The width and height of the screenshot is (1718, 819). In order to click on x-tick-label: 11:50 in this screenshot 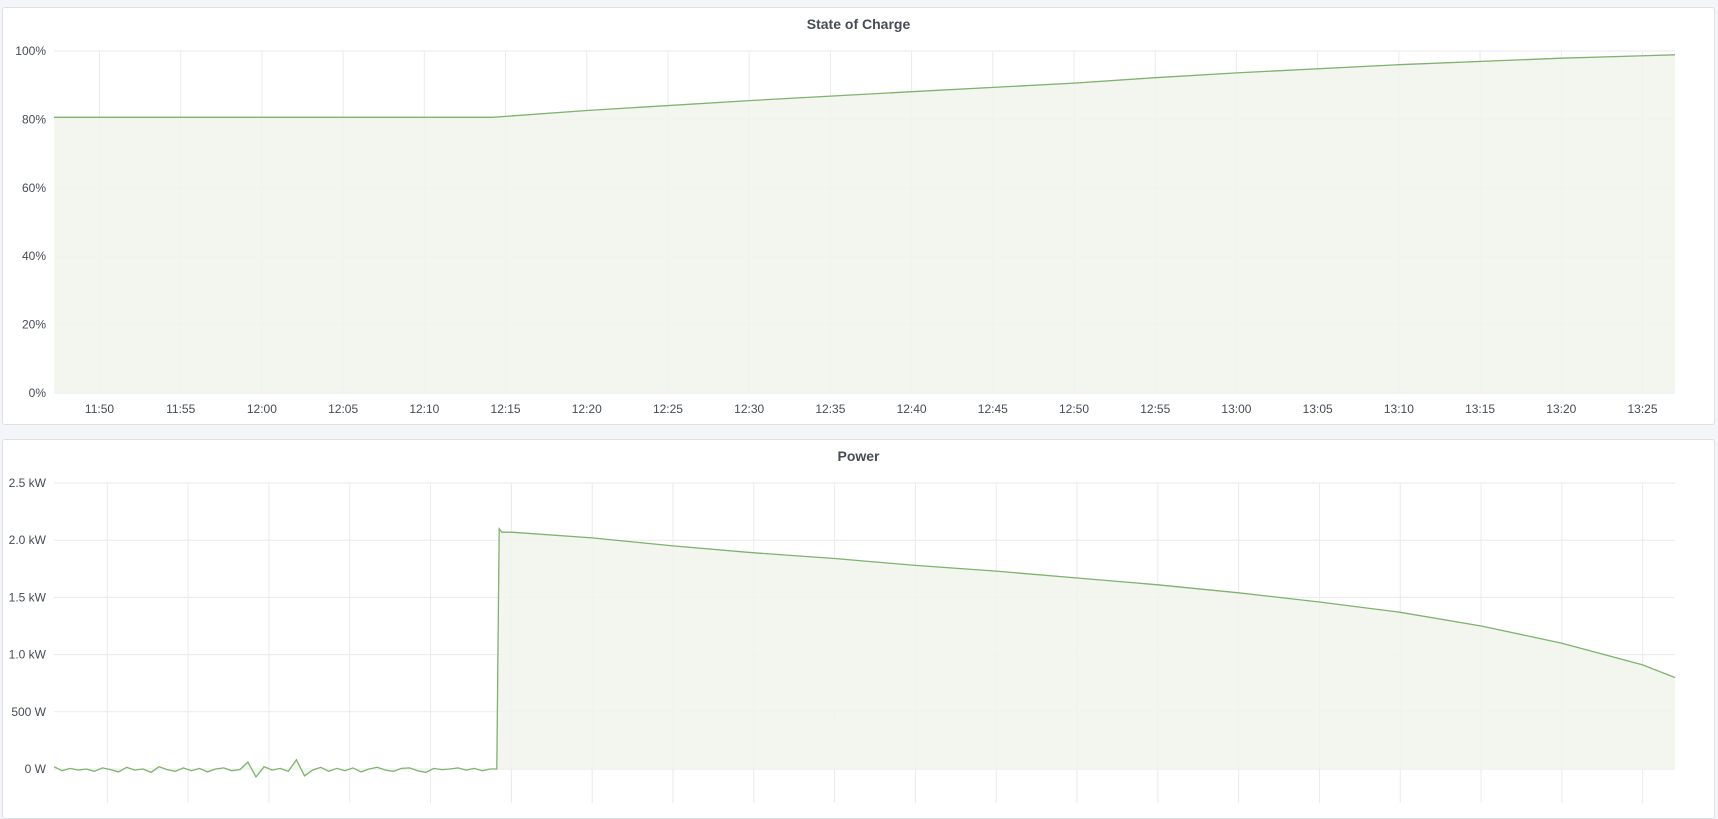, I will do `click(99, 409)`.